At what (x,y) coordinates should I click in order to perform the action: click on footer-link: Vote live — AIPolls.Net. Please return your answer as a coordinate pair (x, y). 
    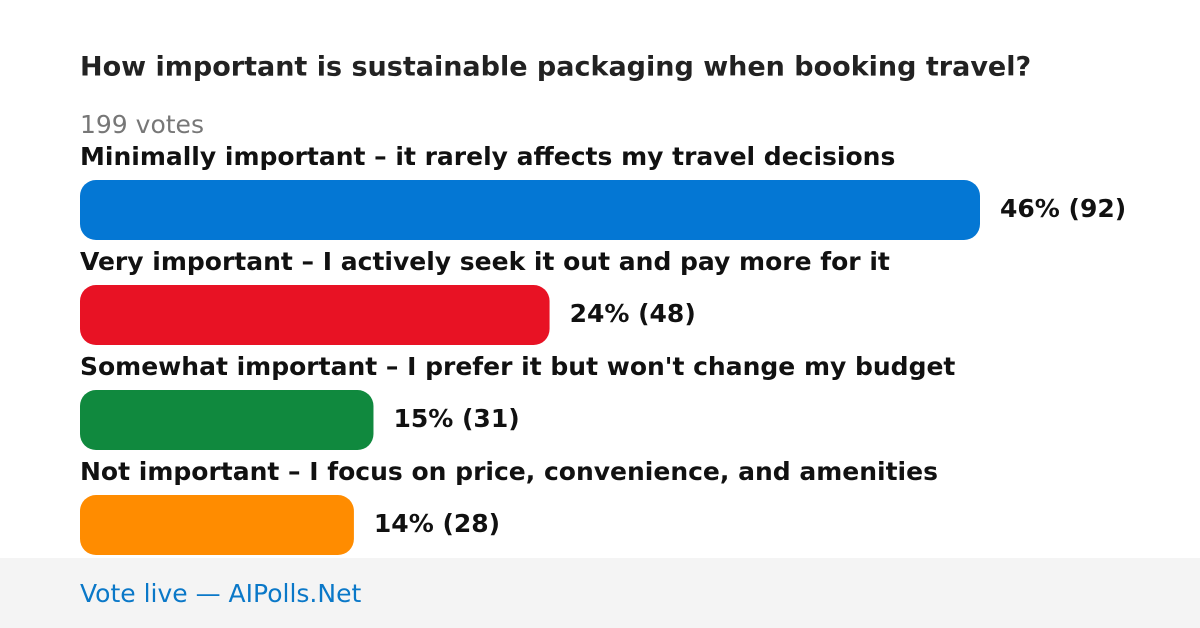
    Looking at the image, I should click on (220, 593).